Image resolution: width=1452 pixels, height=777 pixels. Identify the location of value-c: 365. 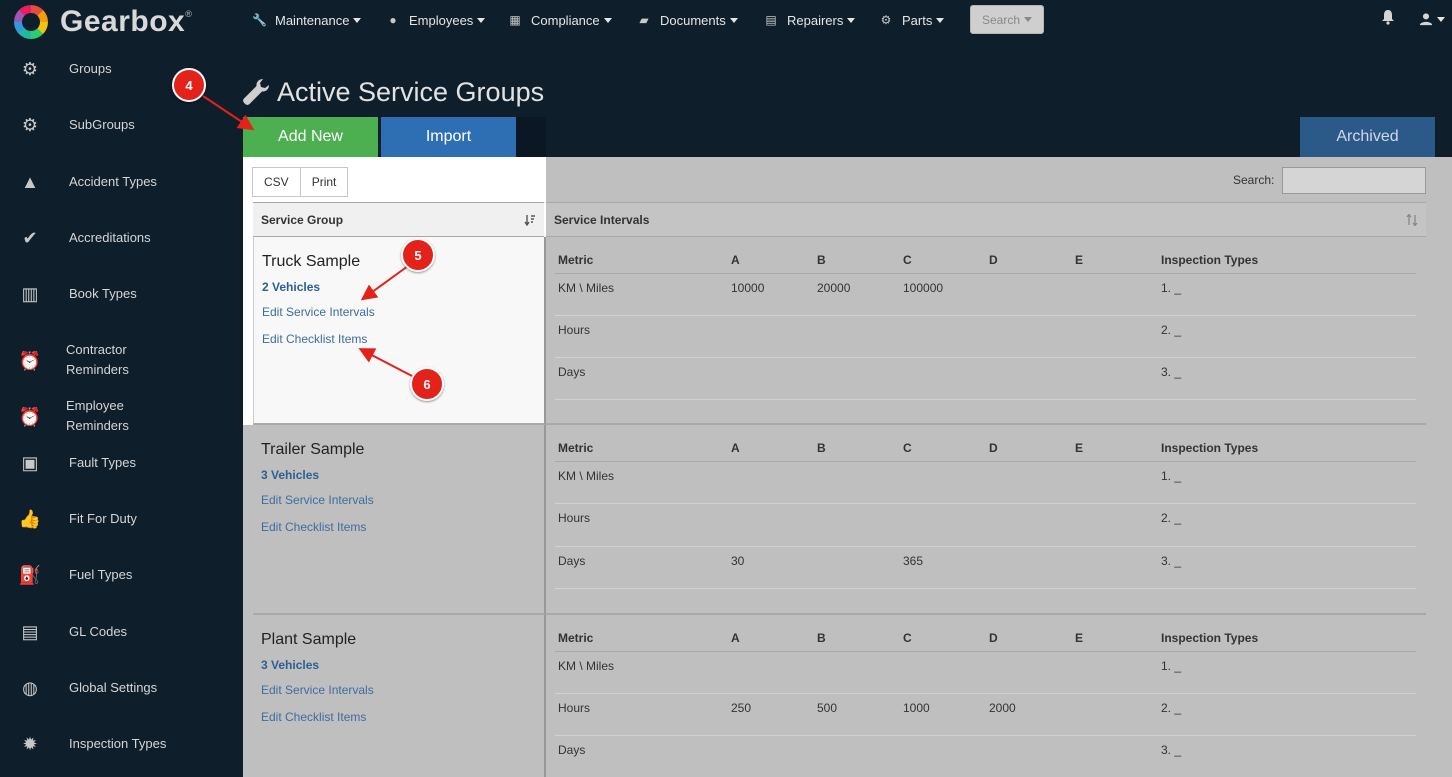
(913, 561).